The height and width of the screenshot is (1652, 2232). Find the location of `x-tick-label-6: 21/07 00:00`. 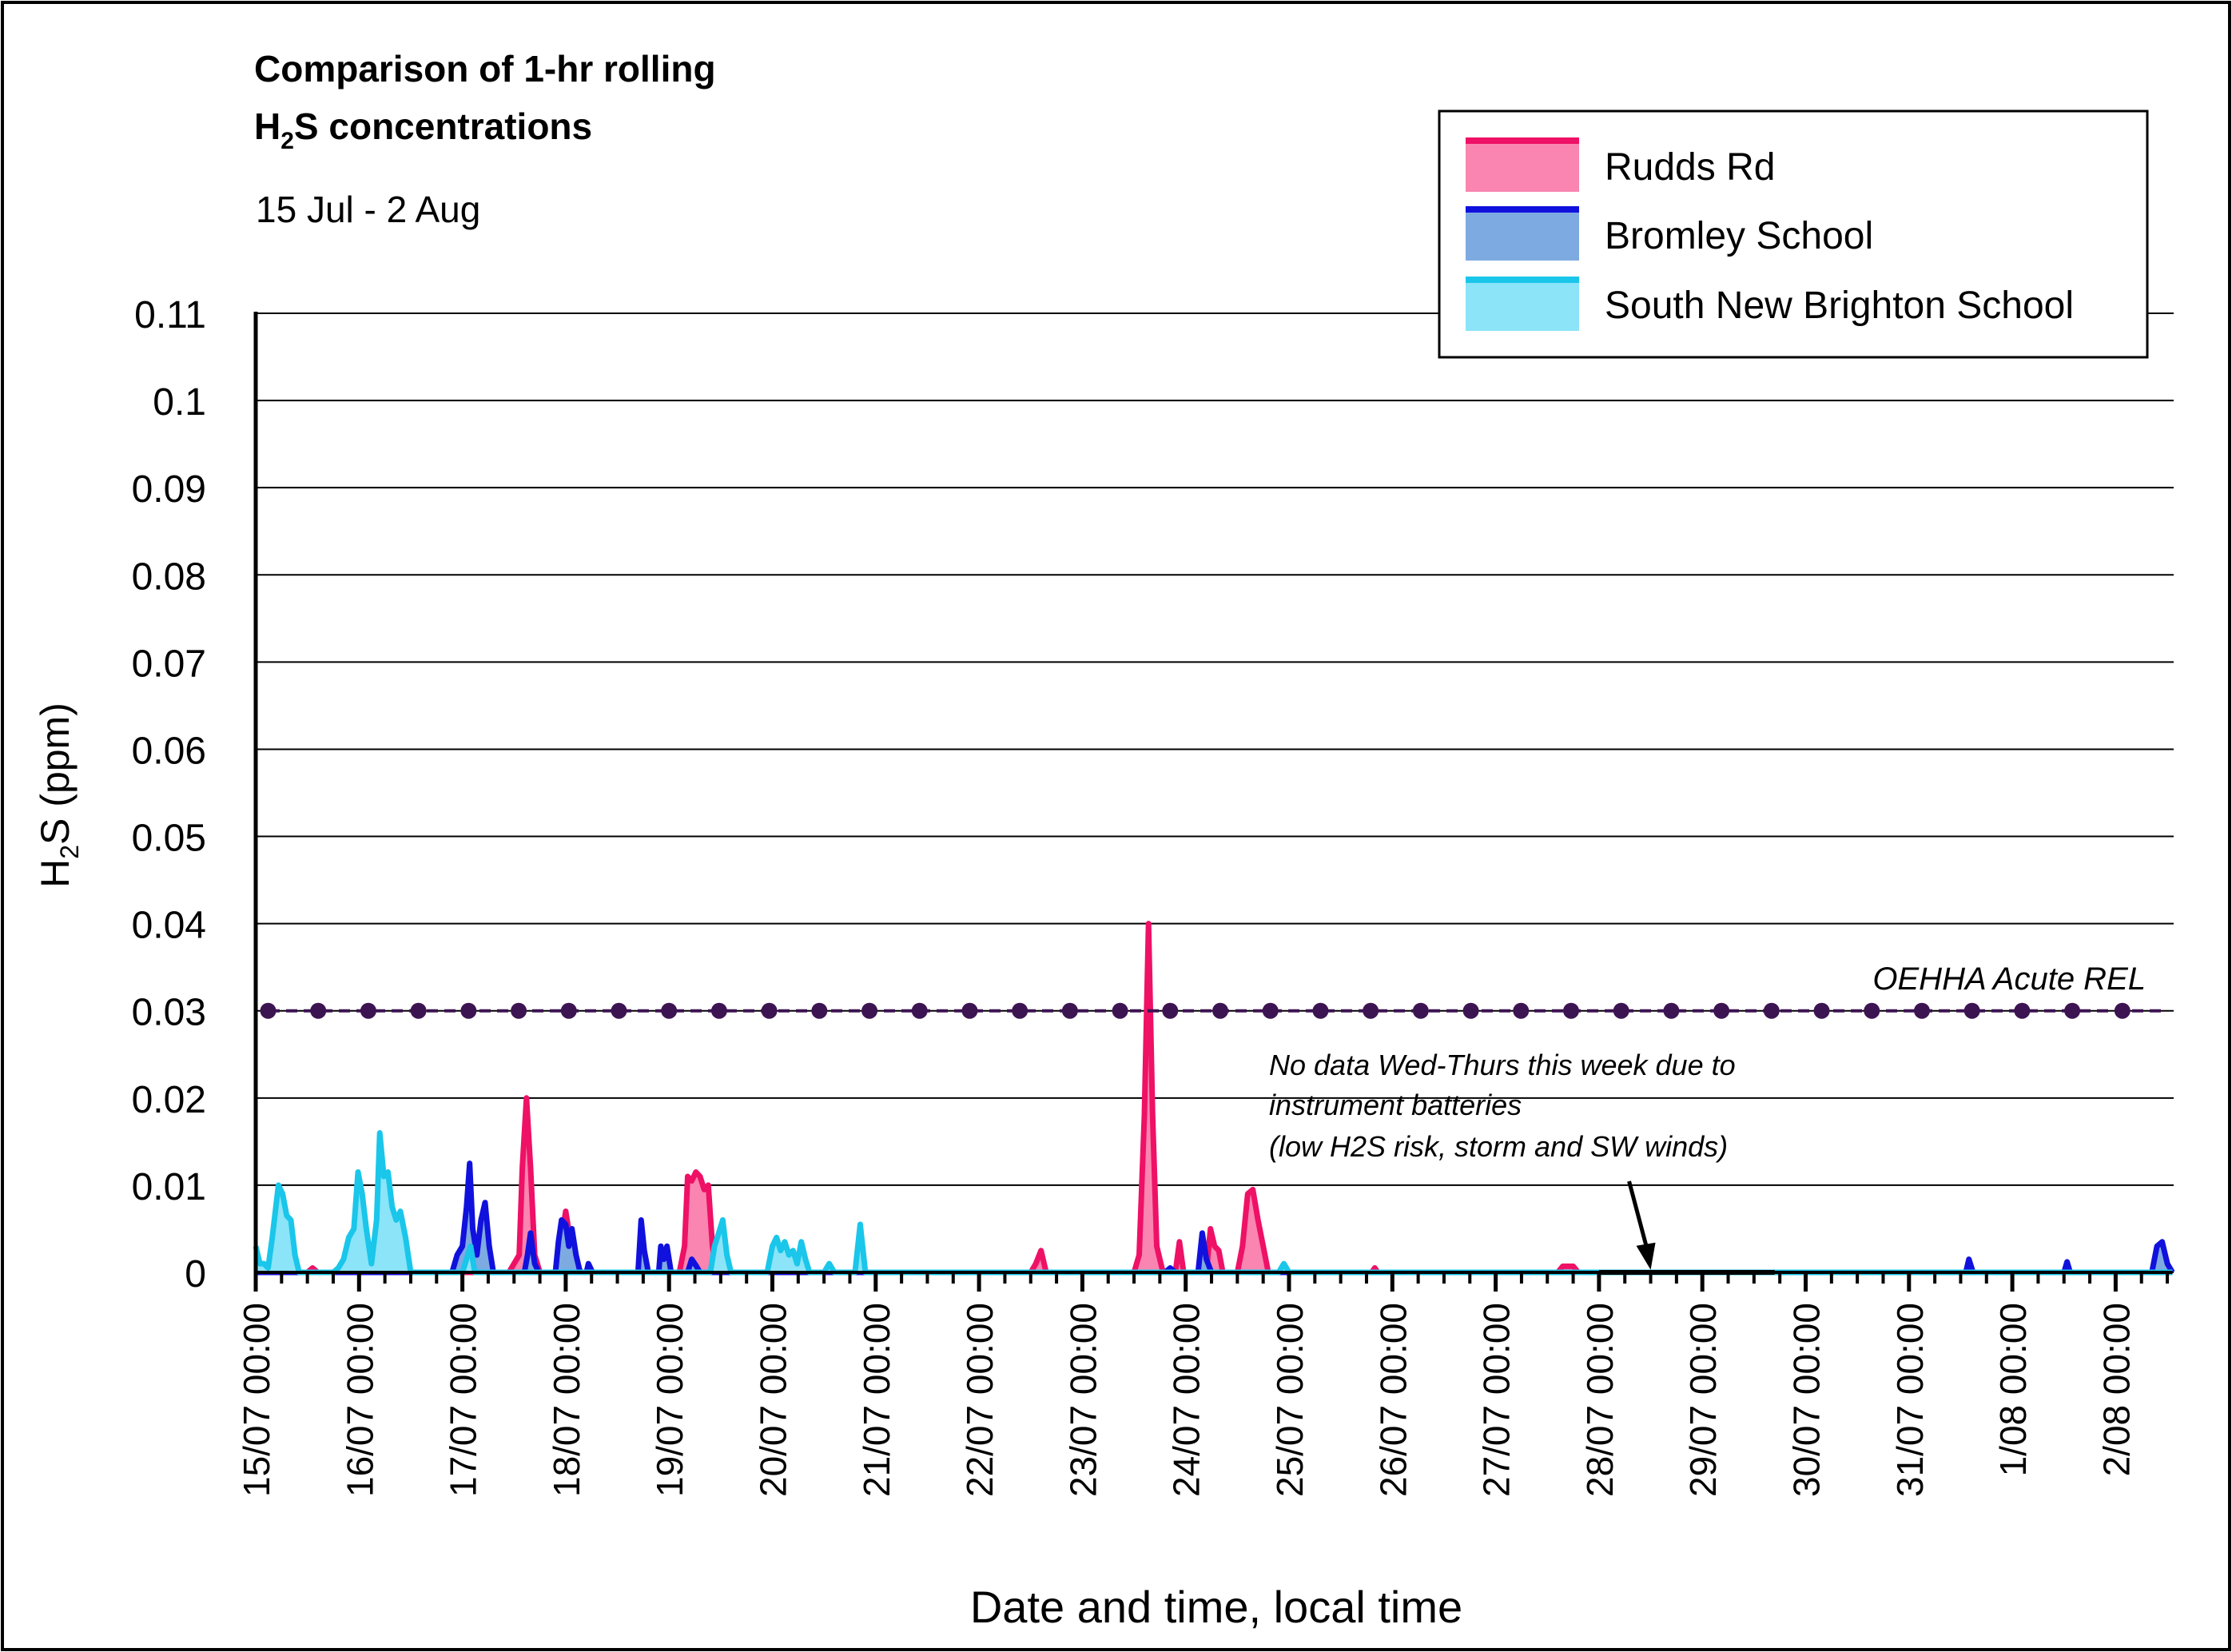

x-tick-label-6: 21/07 00:00 is located at coordinates (877, 1400).